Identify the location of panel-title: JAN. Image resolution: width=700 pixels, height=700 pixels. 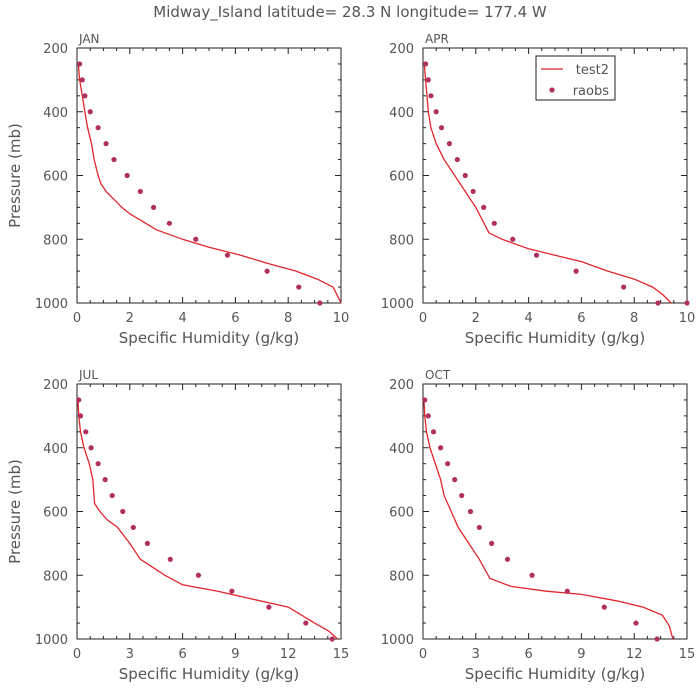
(89, 39).